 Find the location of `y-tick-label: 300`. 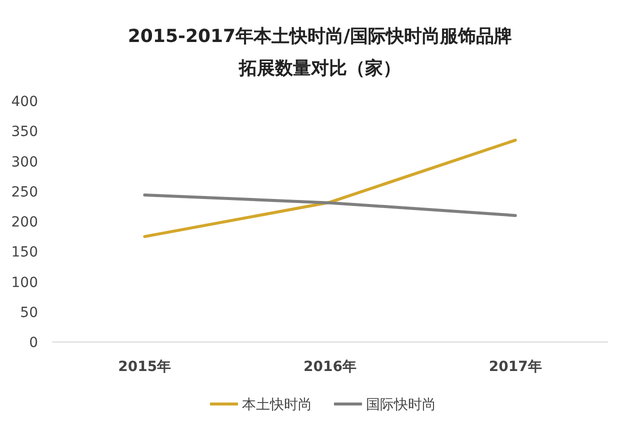

y-tick-label: 300 is located at coordinates (24, 162).